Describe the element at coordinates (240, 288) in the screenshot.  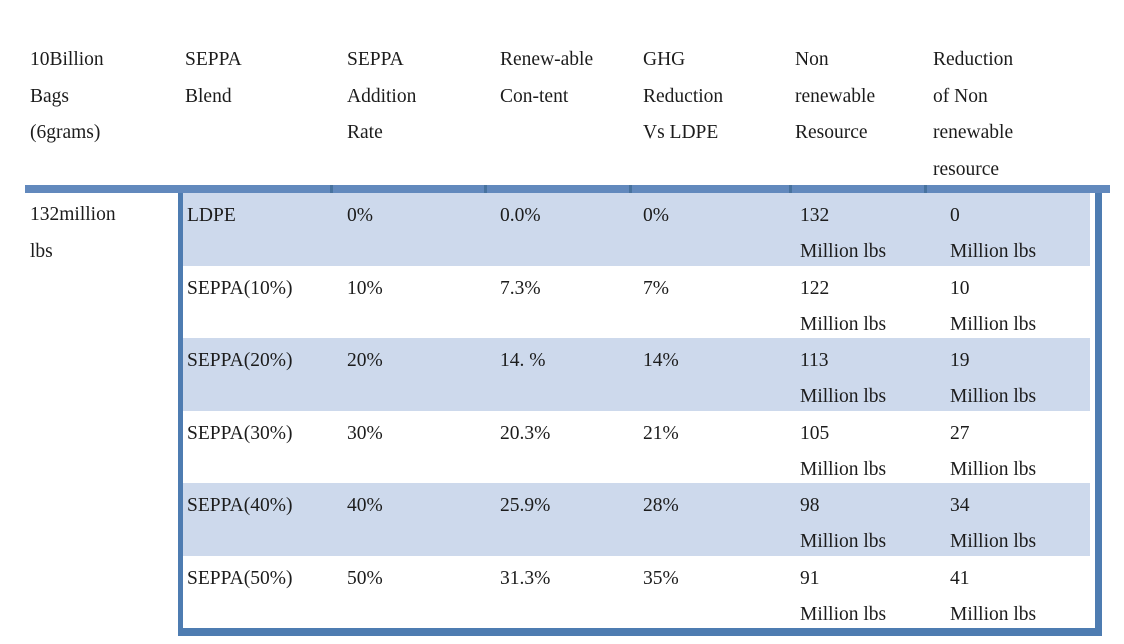
I see `cell-blend: SEPPA(10%)` at that location.